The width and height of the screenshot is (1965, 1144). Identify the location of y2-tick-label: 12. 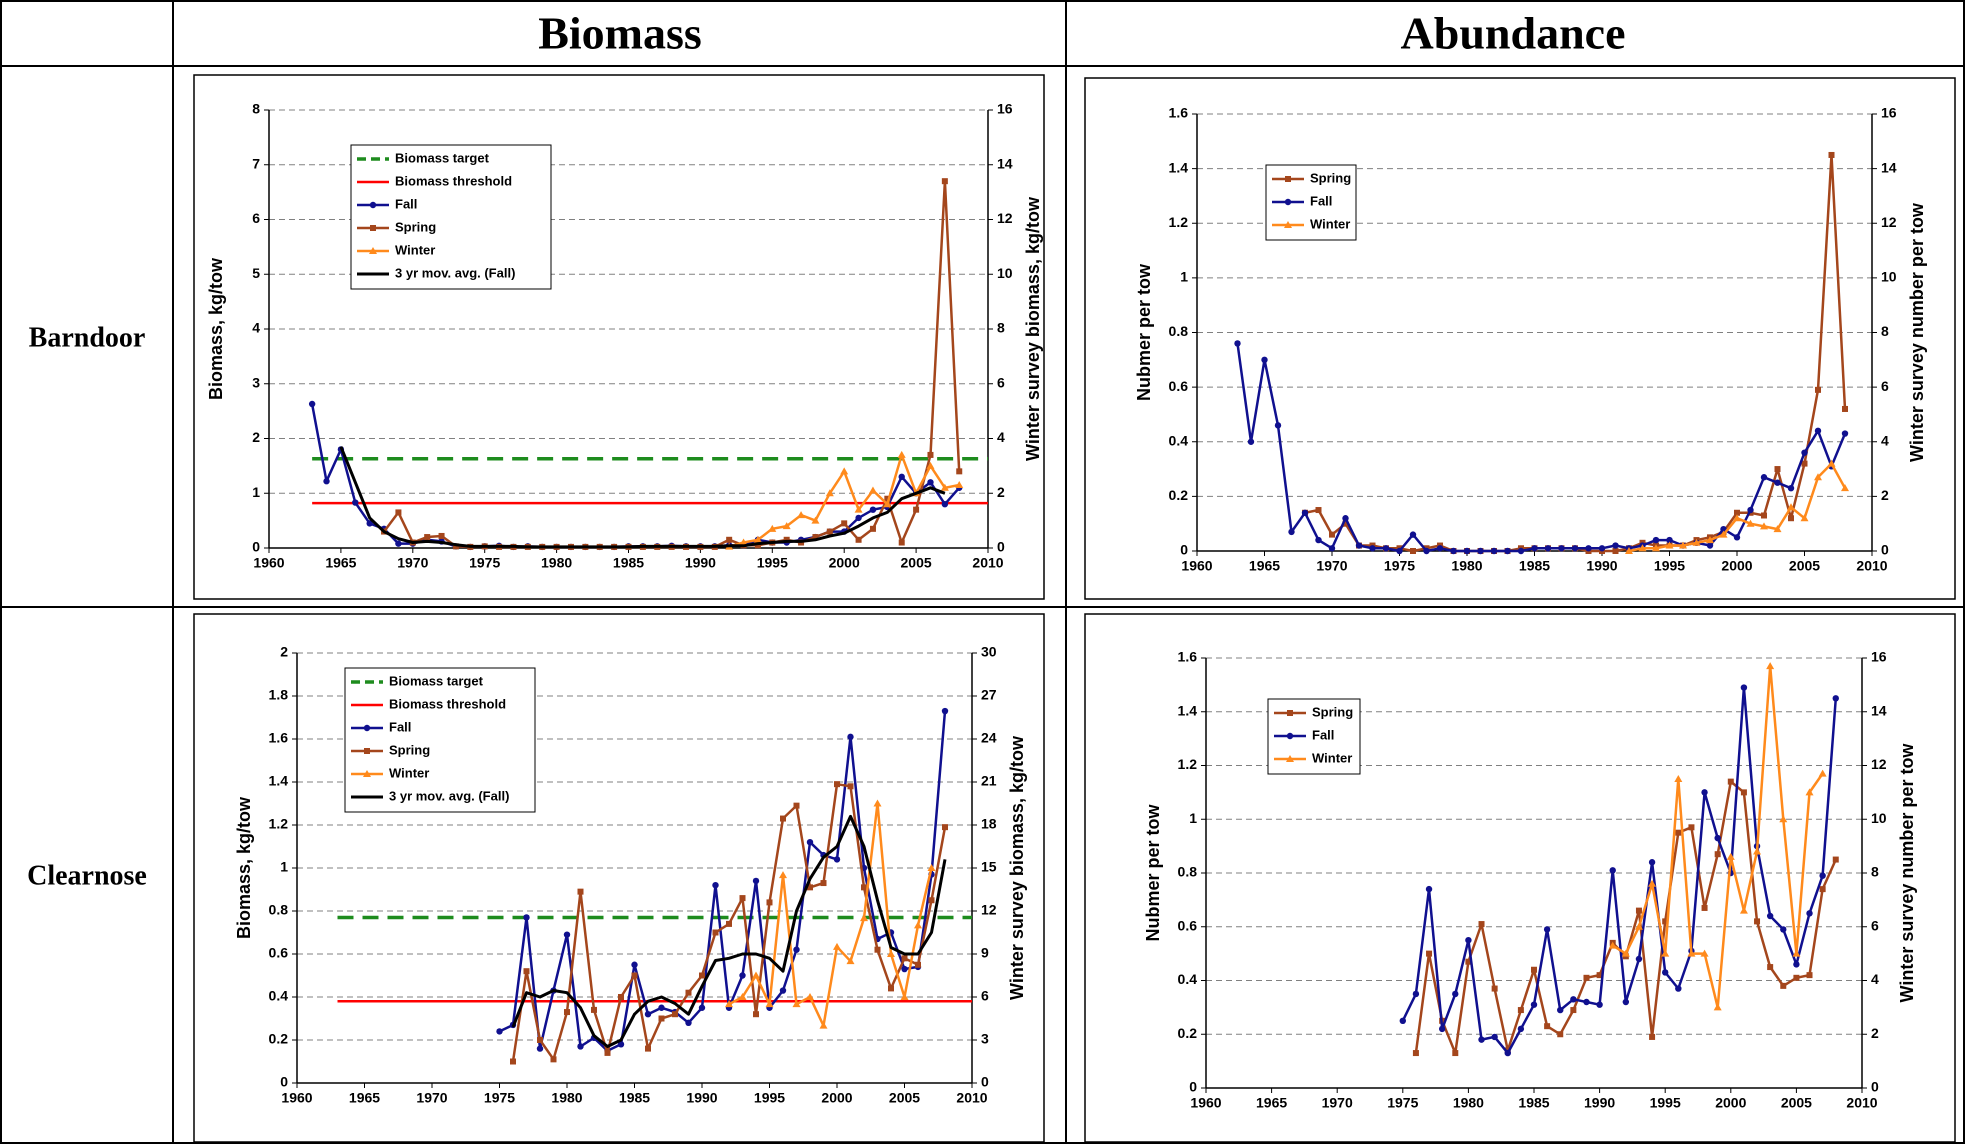
(1005, 218).